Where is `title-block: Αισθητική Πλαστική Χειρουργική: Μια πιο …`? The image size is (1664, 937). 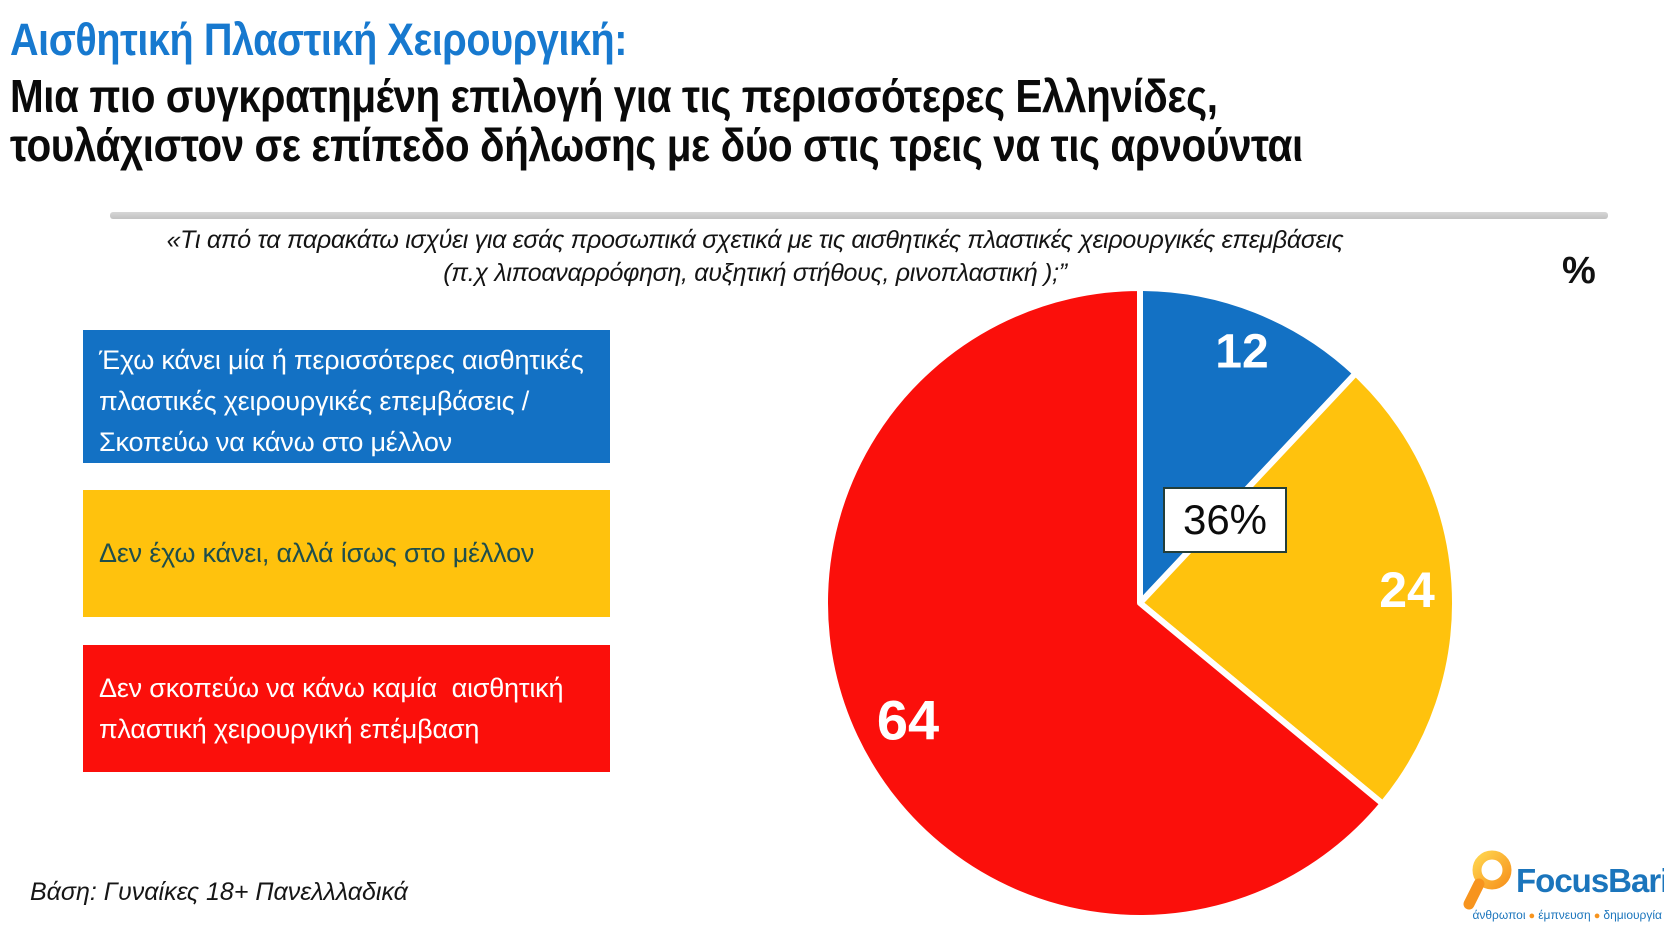
title-block: Αισθητική Πλαστική Χειρουργική: Μια πιο … is located at coordinates (744, 92).